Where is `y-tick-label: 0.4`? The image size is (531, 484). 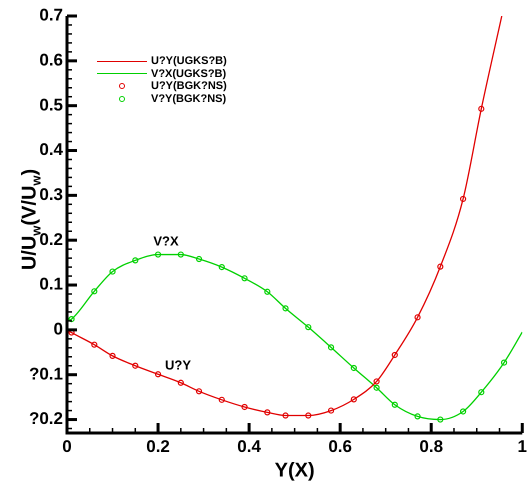 y-tick-label: 0.4 is located at coordinates (51, 150).